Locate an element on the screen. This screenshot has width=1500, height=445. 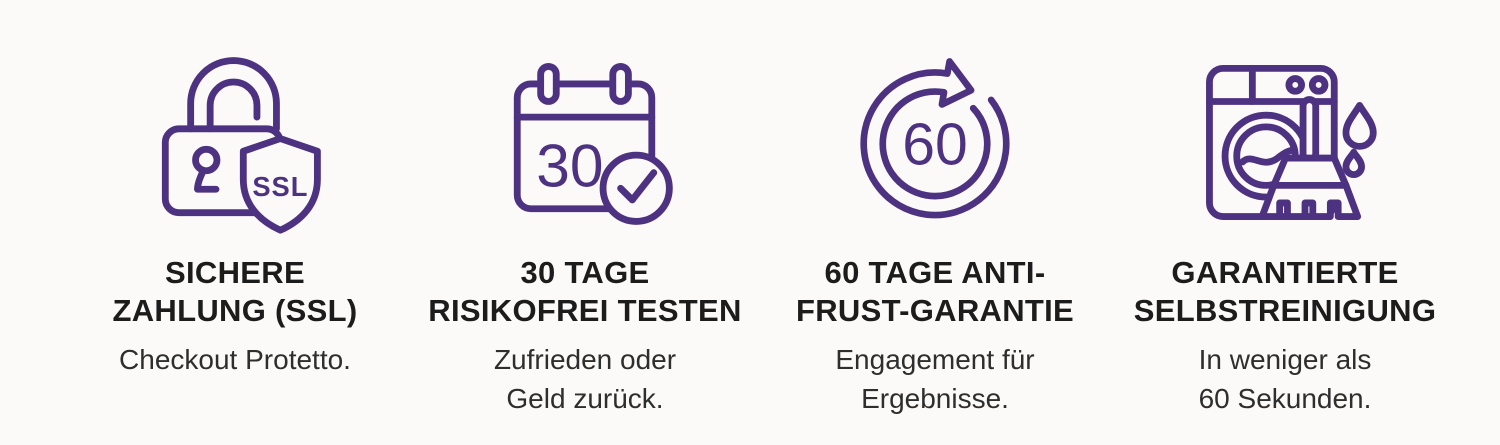
feature-title-line2: RISIKOFREI TESTEN is located at coordinates (585, 310).